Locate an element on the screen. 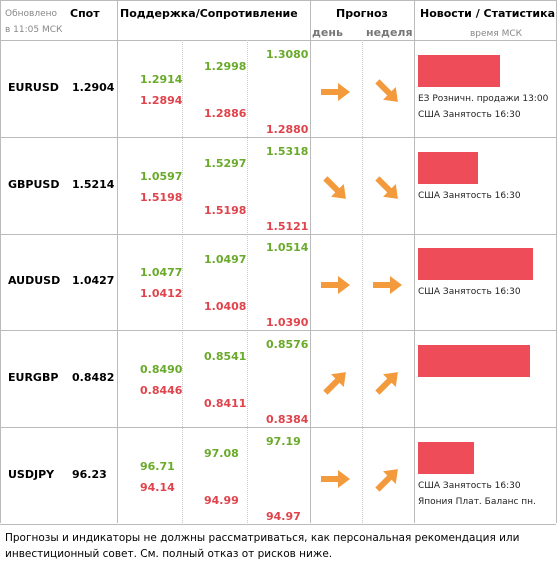 The image size is (557, 565). resistance: 0.8576 is located at coordinates (287, 344).